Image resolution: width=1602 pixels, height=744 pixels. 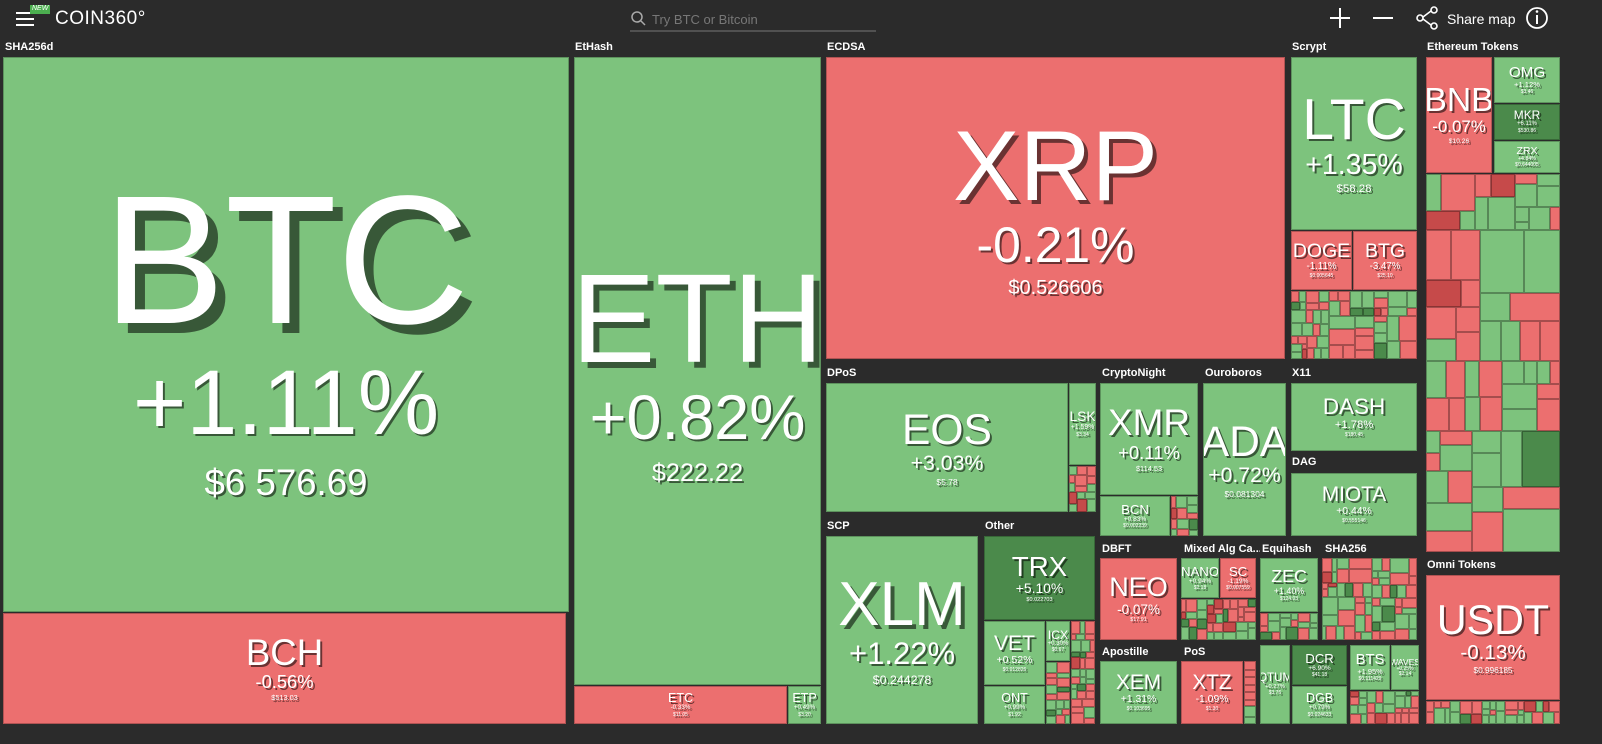 I want to click on zoom-in, so click(x=1340, y=18).